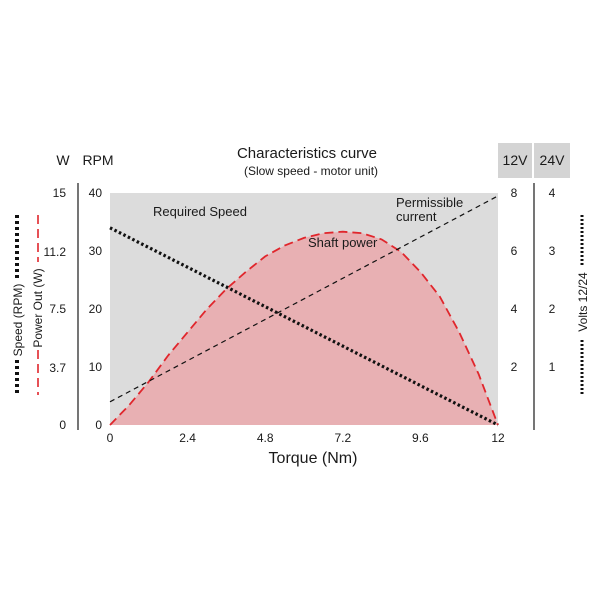  Describe the element at coordinates (583, 302) in the screenshot. I see `legend-volts-label: Volts 12/24` at that location.